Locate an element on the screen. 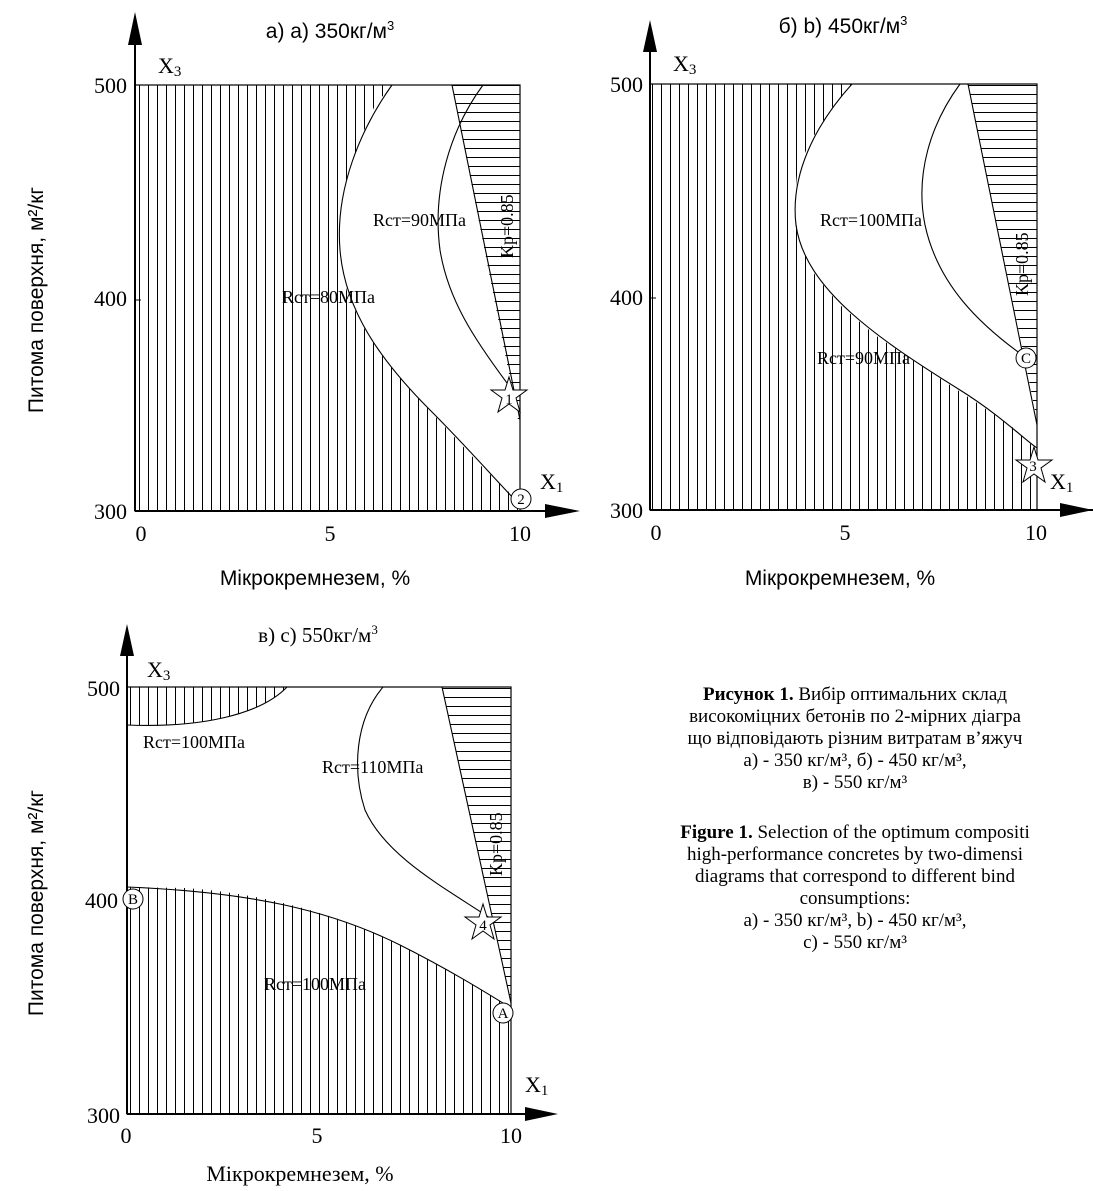  caption-en-line: c) - 550 кг/м³ is located at coordinates (855, 942).